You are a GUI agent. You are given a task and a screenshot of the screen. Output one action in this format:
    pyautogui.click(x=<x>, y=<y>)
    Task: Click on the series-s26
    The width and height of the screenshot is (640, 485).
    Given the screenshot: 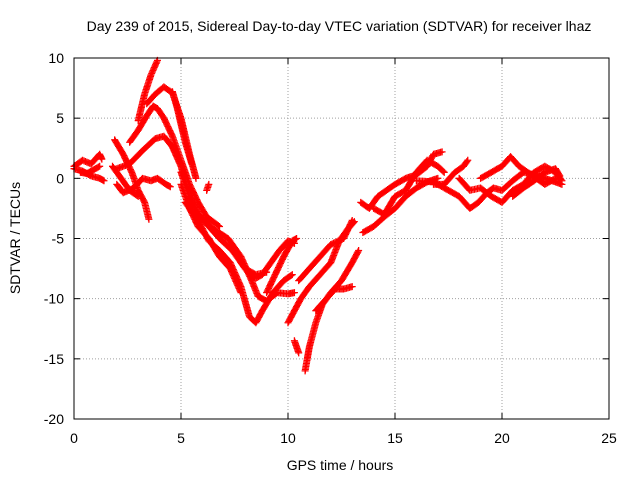 What is the action you would take?
    pyautogui.click(x=409, y=187)
    